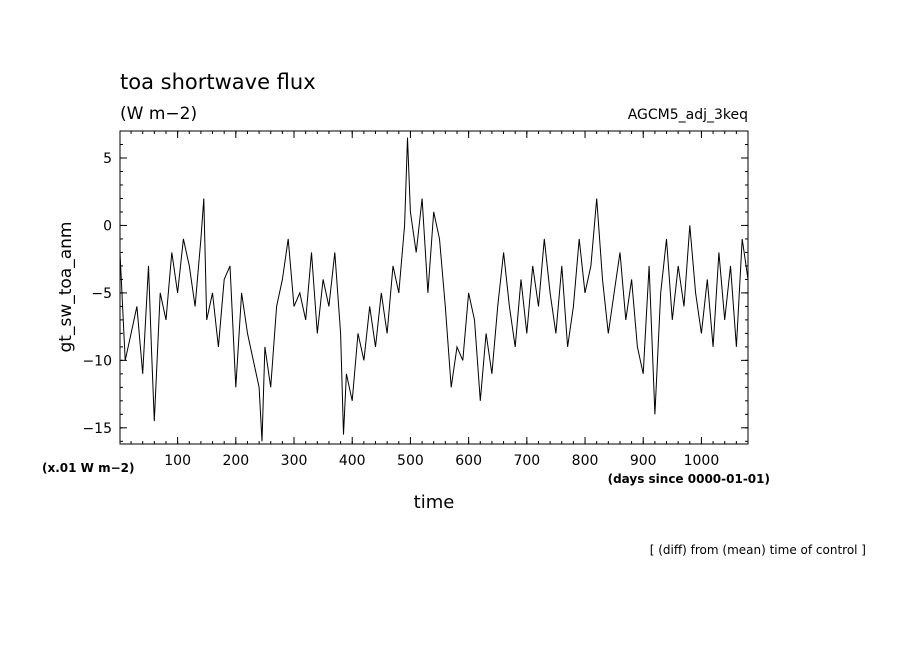 This screenshot has height=654, width=904. Describe the element at coordinates (441, 461) in the screenshot. I see `x-axis-tick-labels: 100 200 300 400 500 600 700 800 900 1000` at that location.